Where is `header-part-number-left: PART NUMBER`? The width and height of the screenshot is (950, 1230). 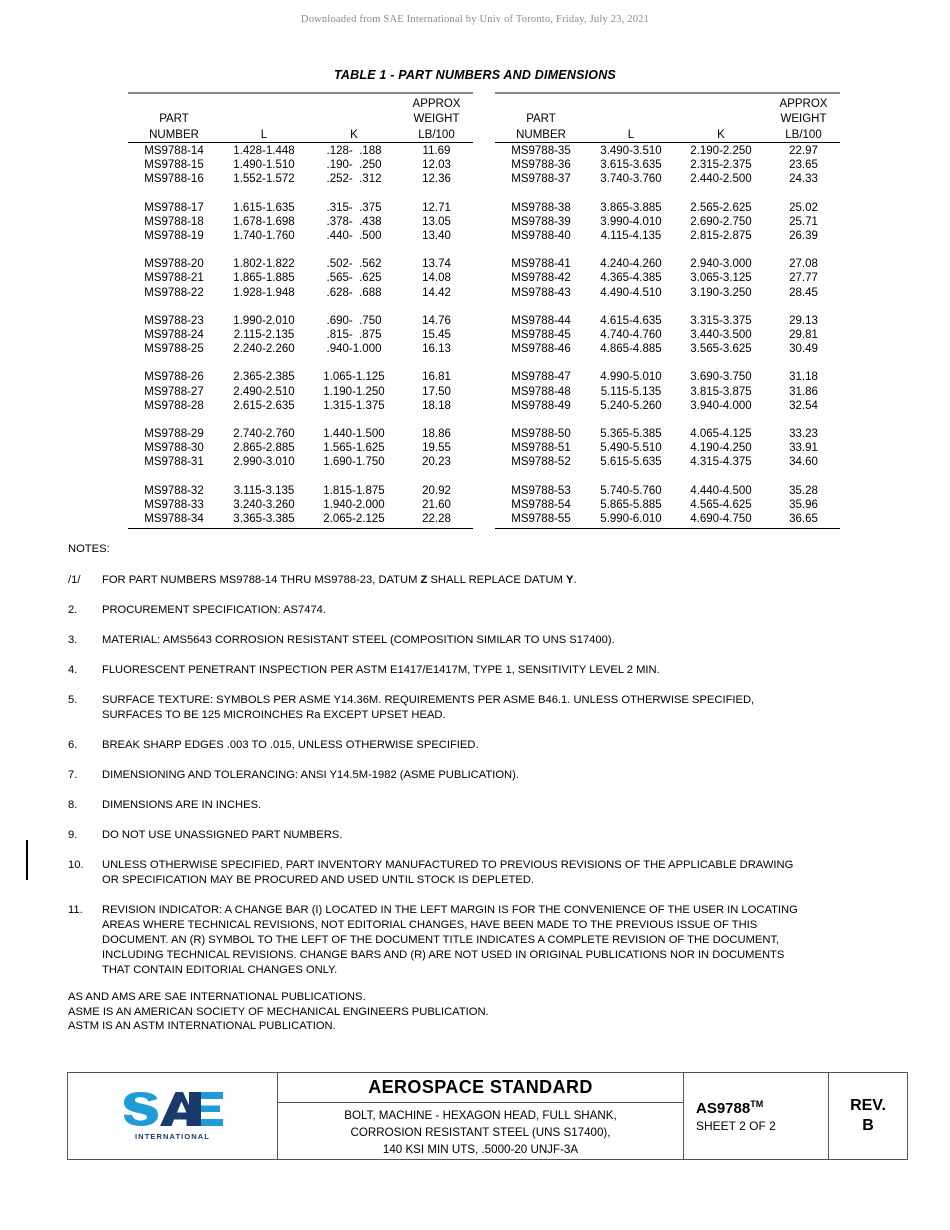 header-part-number-left: PART NUMBER is located at coordinates (174, 117).